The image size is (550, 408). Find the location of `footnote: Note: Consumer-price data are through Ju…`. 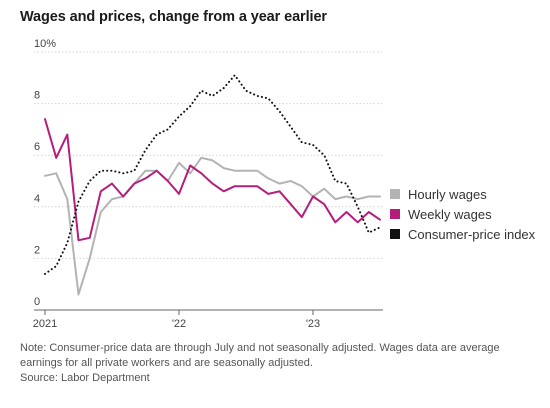

footnote: Note: Consumer-price data are through Ju… is located at coordinates (277, 363).